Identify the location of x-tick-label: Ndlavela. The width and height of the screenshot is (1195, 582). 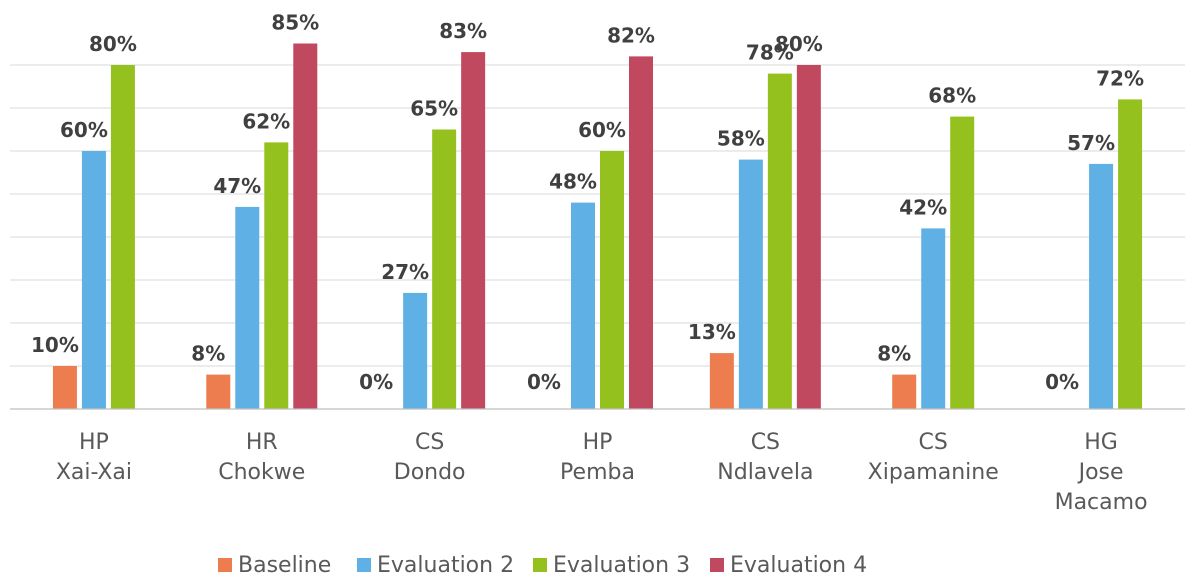
(765, 472).